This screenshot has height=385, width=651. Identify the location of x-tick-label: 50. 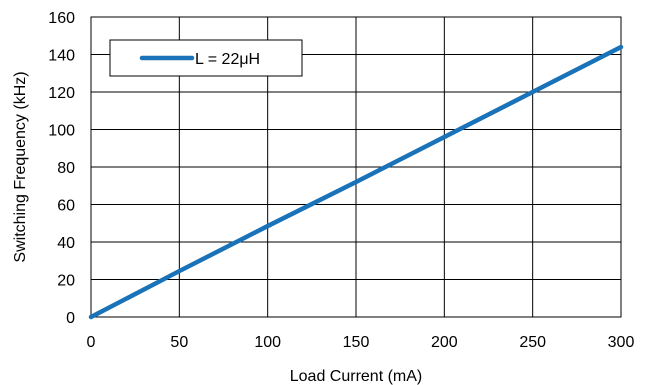
(179, 342).